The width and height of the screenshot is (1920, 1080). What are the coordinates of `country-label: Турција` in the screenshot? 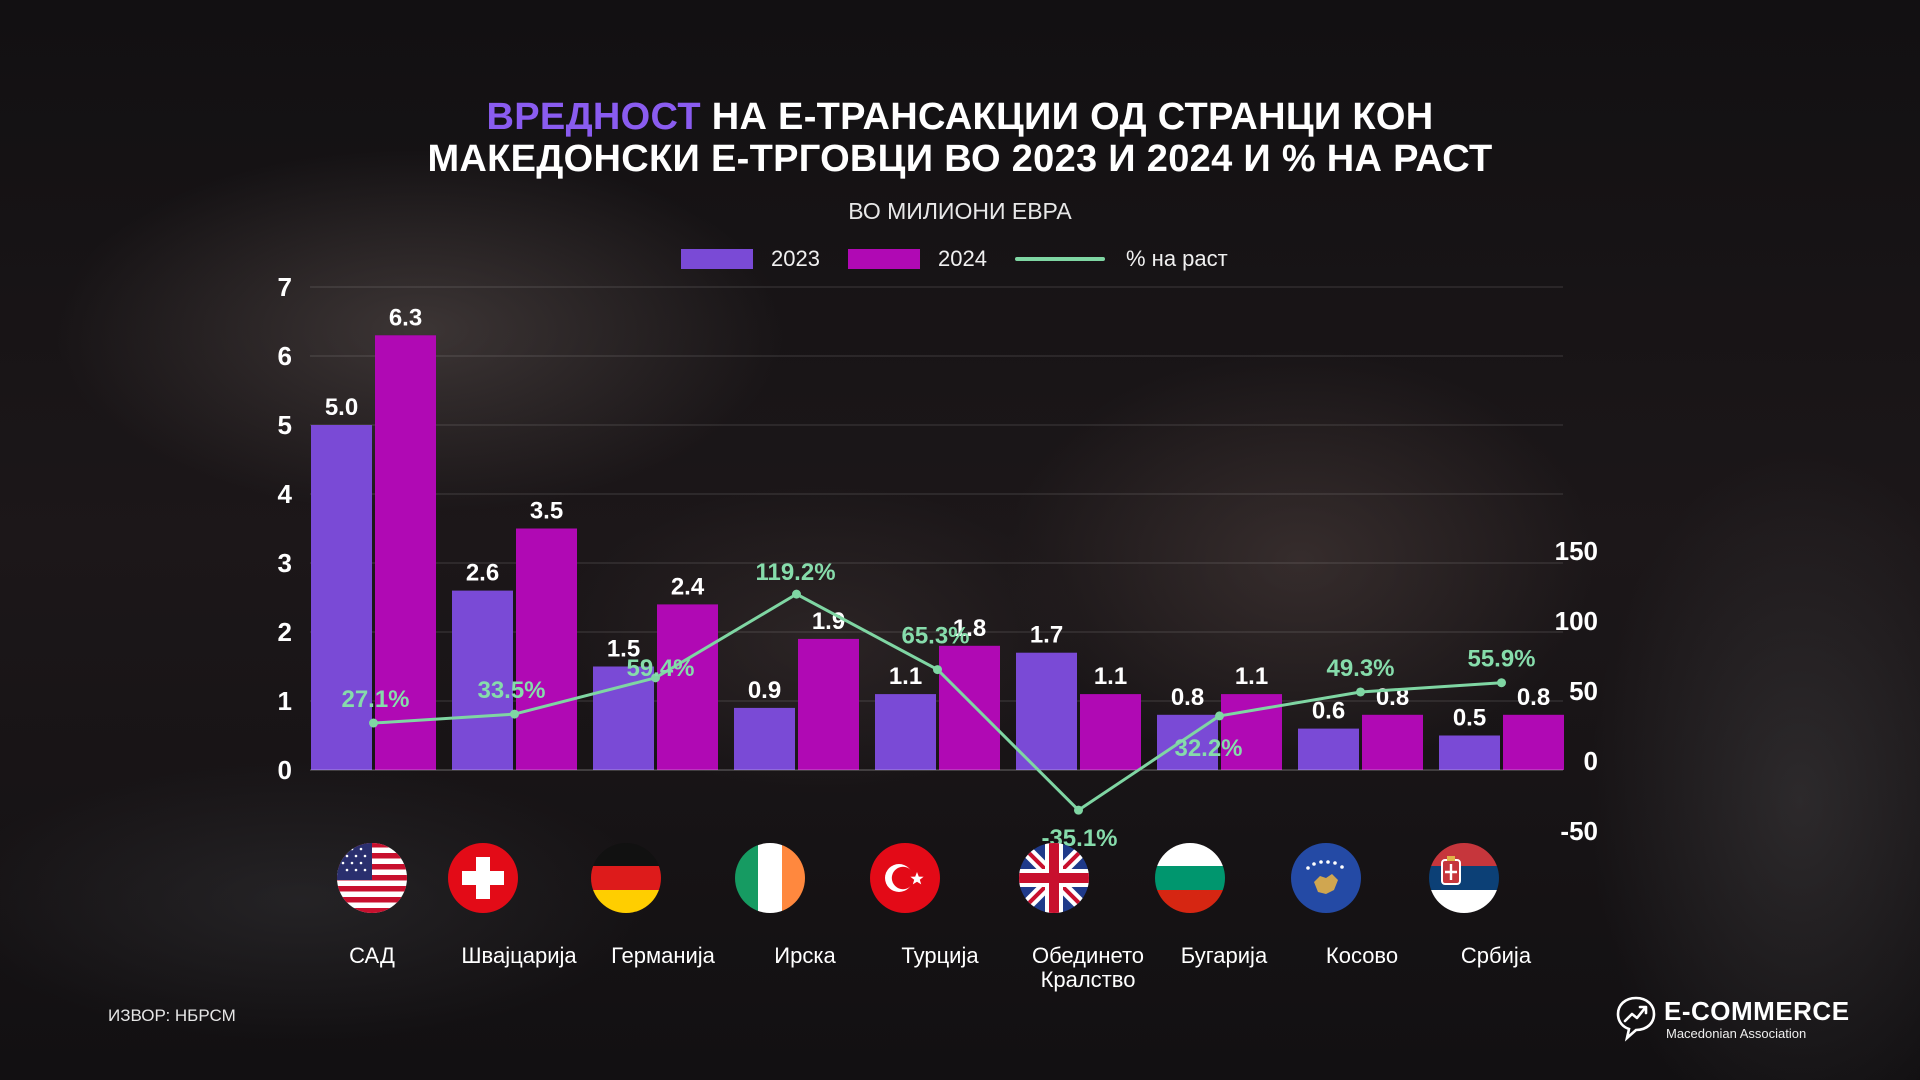 It's located at (940, 955).